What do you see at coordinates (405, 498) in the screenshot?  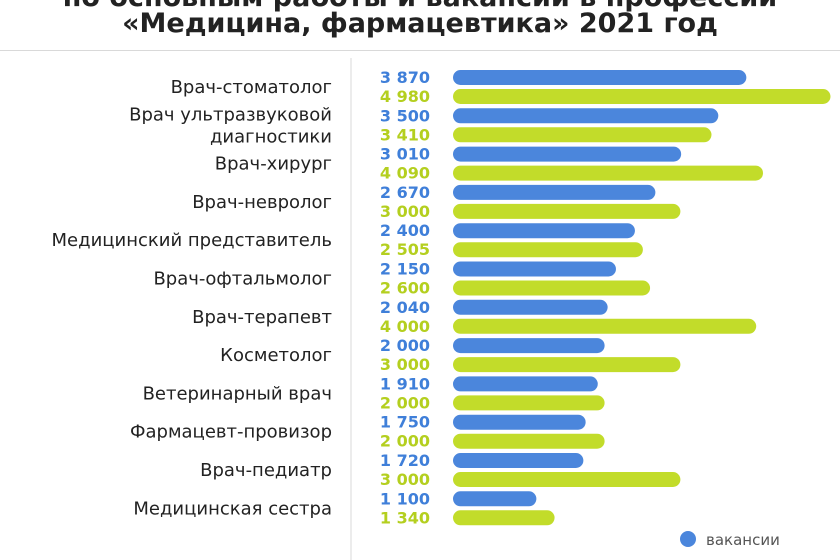 I see `value-label-vacancies: 1 100` at bounding box center [405, 498].